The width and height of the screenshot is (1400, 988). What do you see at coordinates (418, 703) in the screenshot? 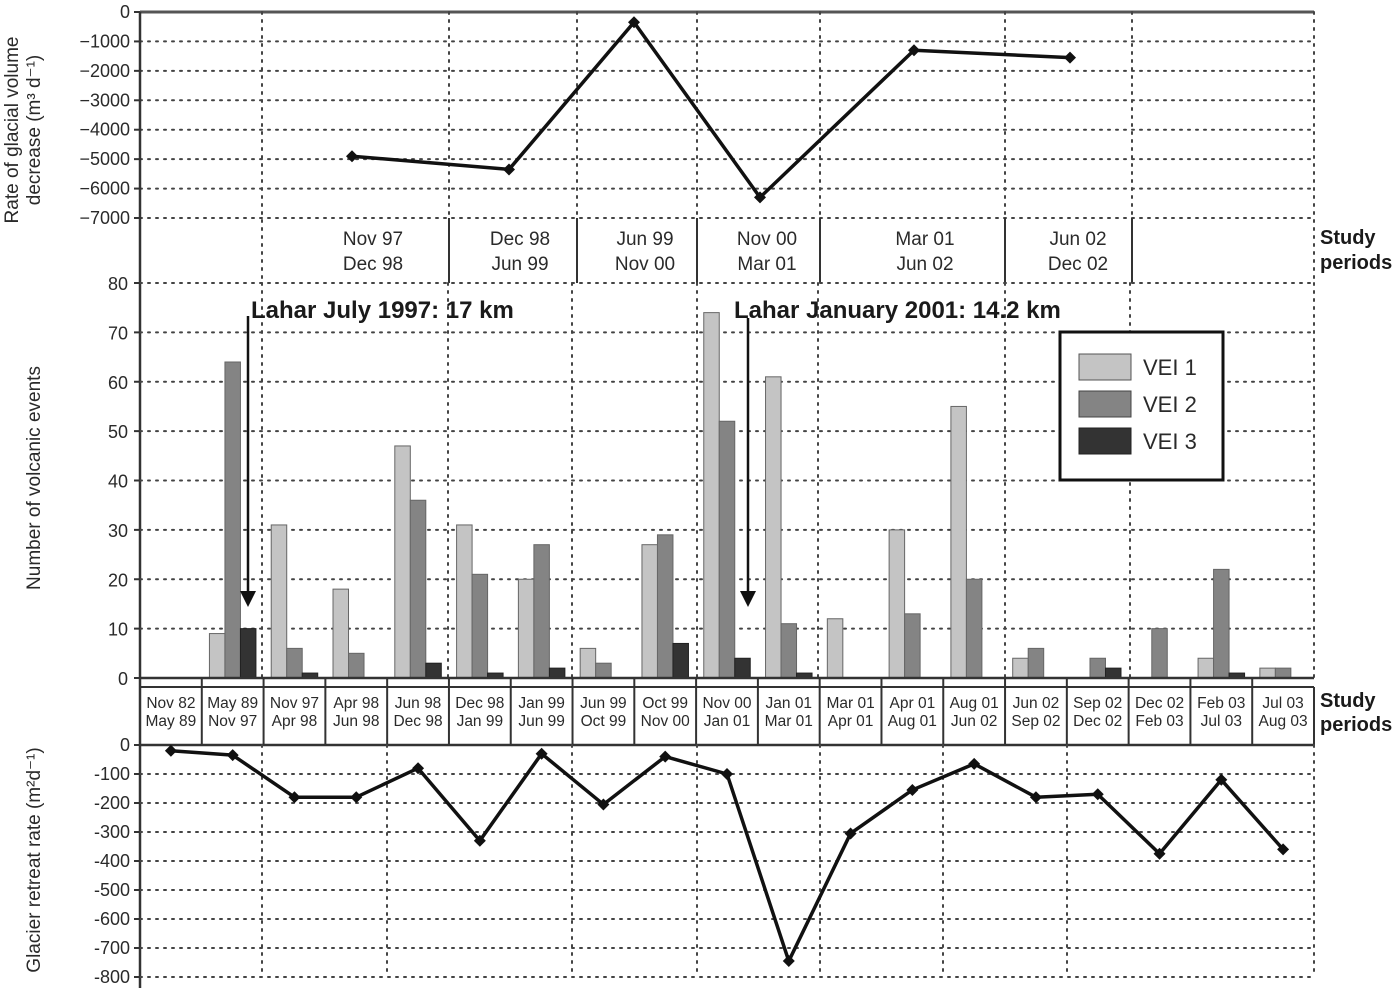
I see `period-label-line1: Jun 98` at bounding box center [418, 703].